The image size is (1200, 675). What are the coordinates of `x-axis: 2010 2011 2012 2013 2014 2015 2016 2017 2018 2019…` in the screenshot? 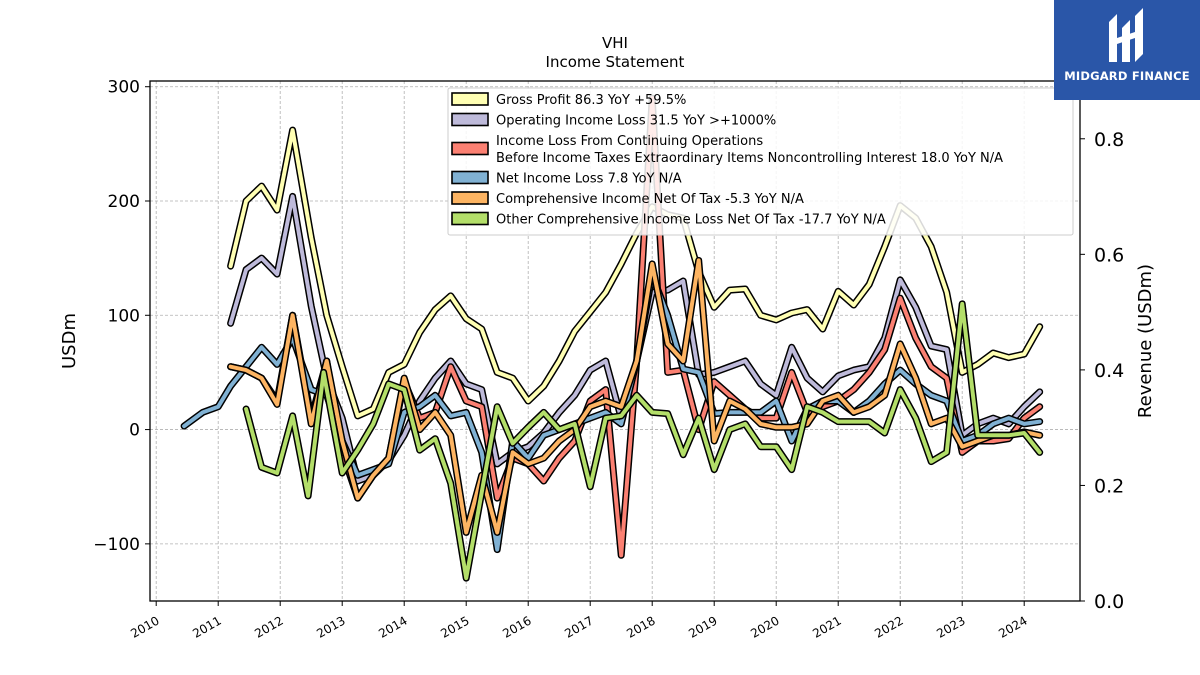 It's located at (579, 621).